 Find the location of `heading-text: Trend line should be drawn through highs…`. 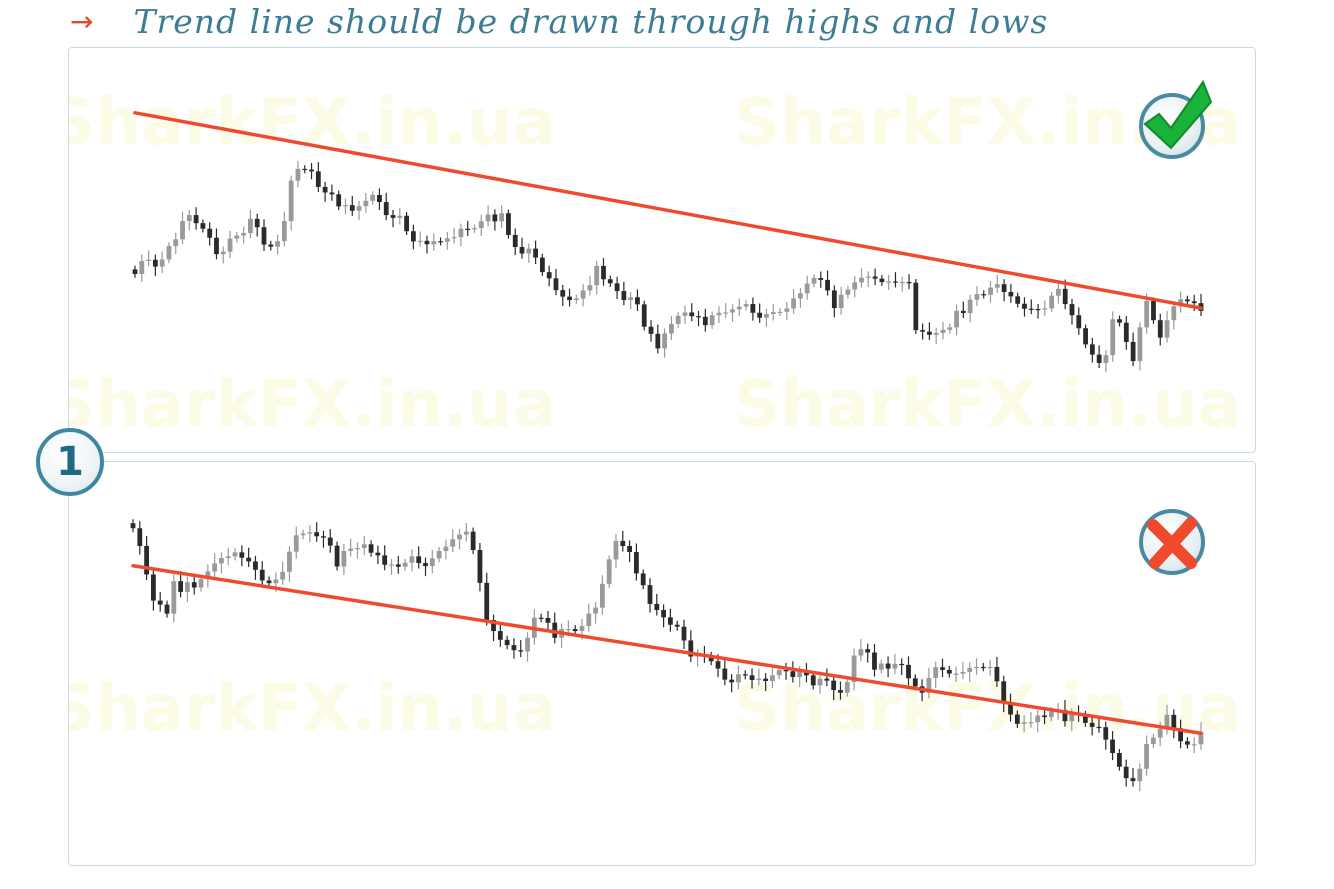

heading-text: Trend line should be drawn through highs… is located at coordinates (591, 21).